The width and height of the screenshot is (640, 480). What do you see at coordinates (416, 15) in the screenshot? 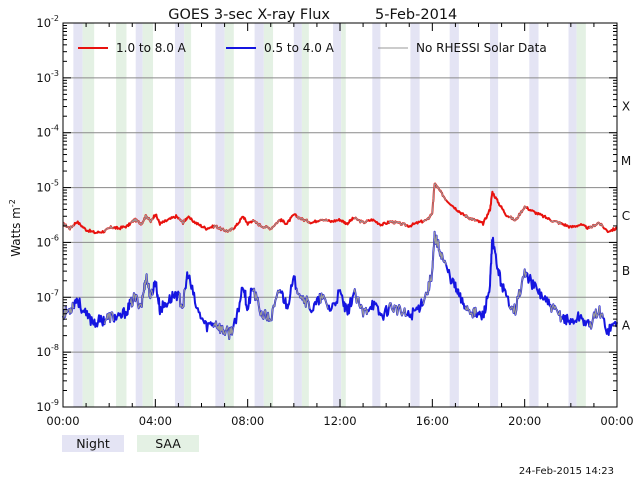
I see `chart-date: 5-Feb-2014` at bounding box center [416, 15].